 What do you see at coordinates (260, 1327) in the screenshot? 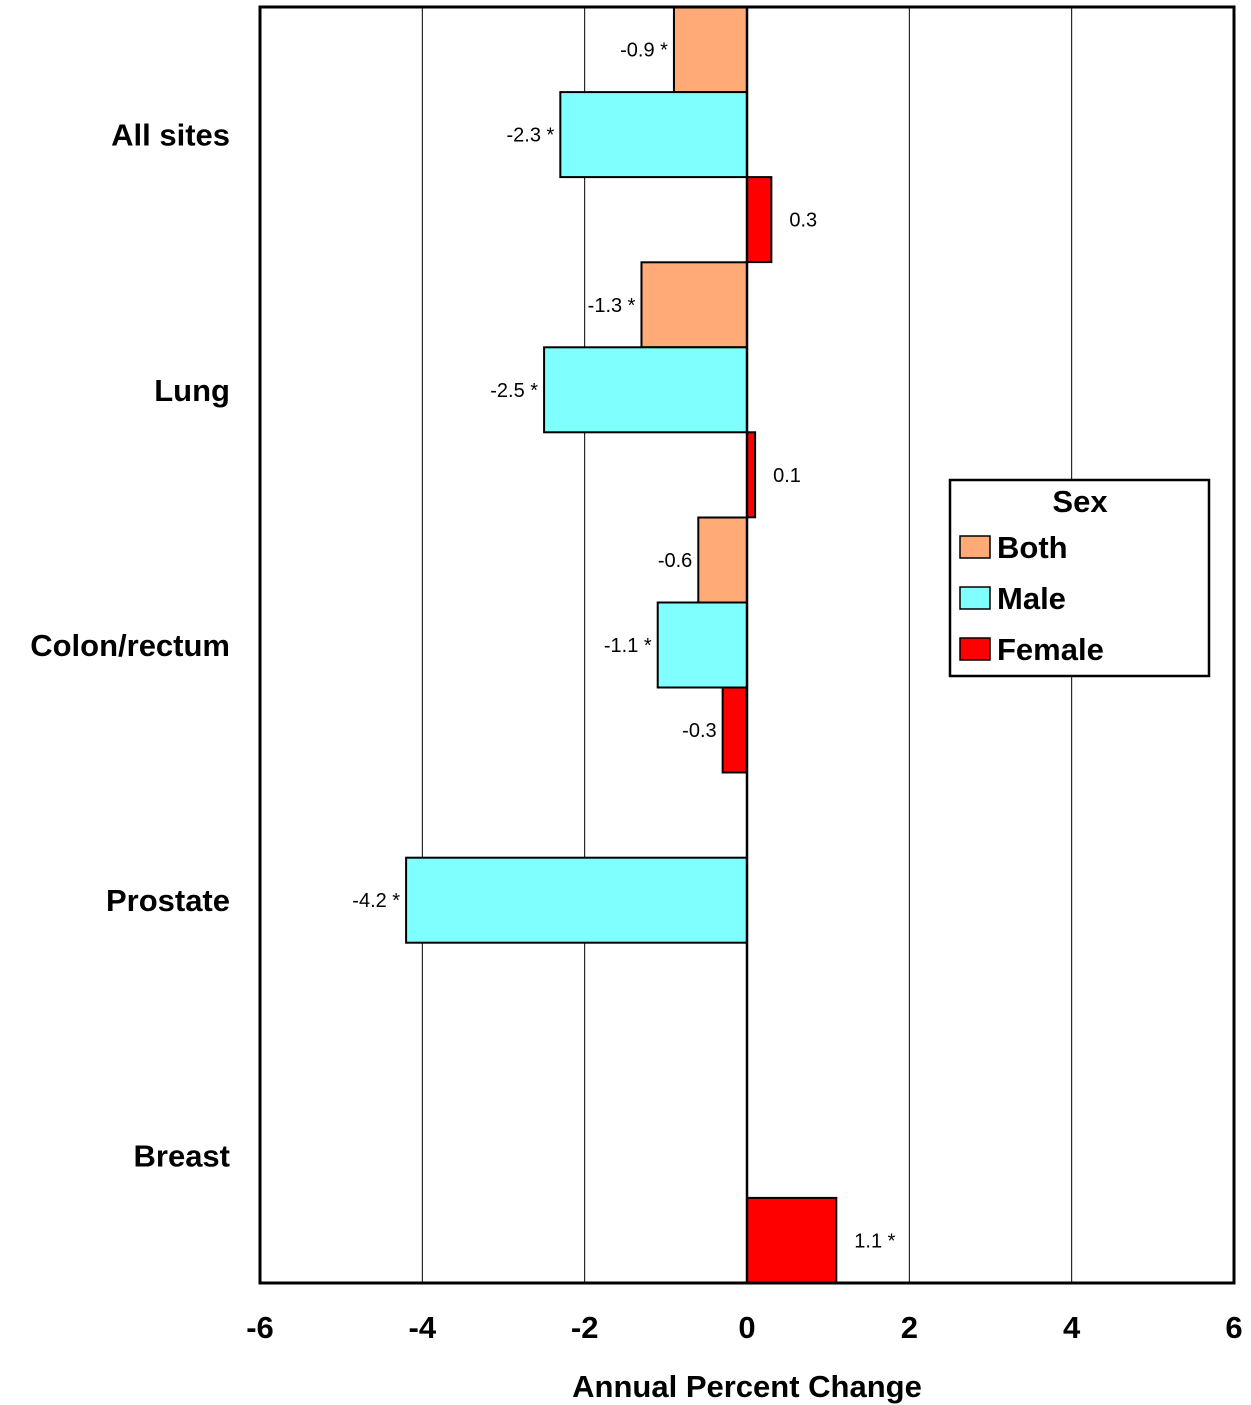
I see `x-tick-label: -6` at bounding box center [260, 1327].